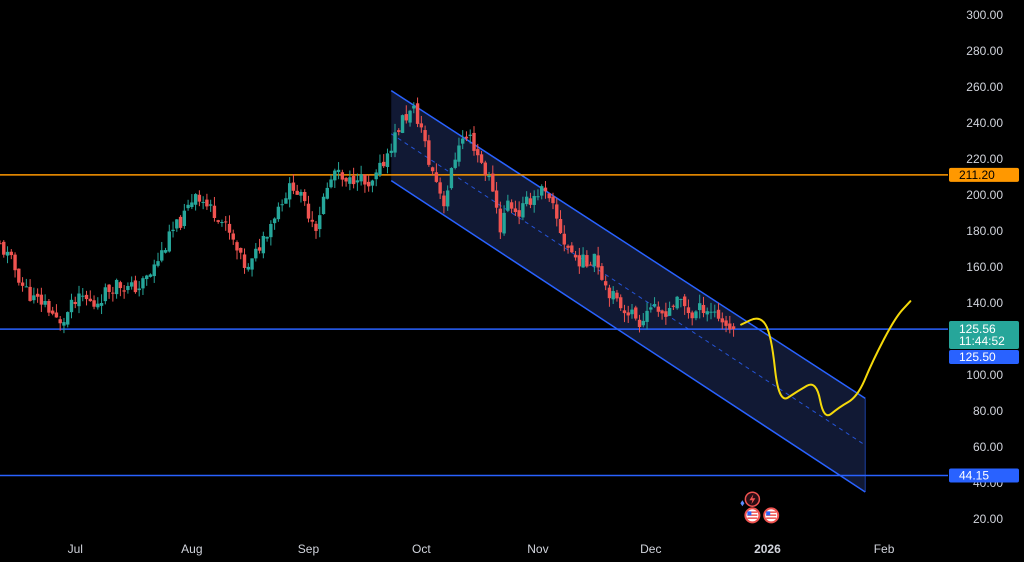 The height and width of the screenshot is (562, 1024). What do you see at coordinates (984, 303) in the screenshot?
I see `y-tick-label: 140.00` at bounding box center [984, 303].